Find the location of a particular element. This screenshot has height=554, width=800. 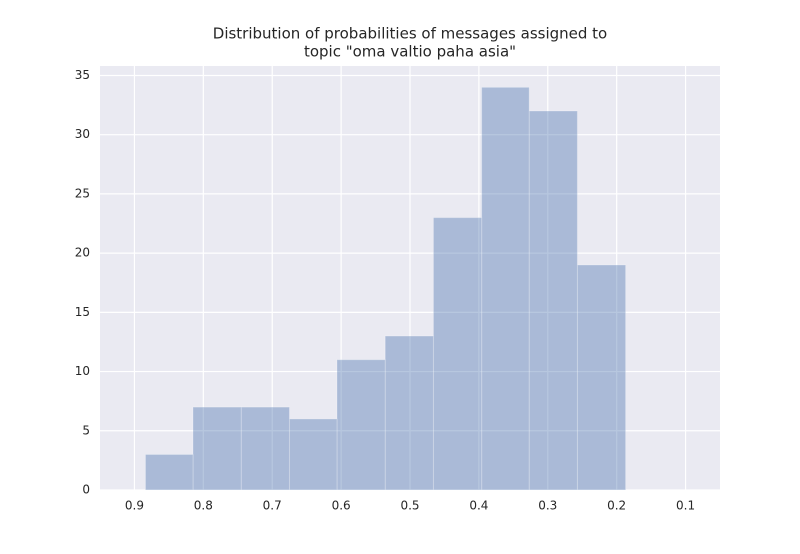

y-tick-label: 0 is located at coordinates (86, 490).